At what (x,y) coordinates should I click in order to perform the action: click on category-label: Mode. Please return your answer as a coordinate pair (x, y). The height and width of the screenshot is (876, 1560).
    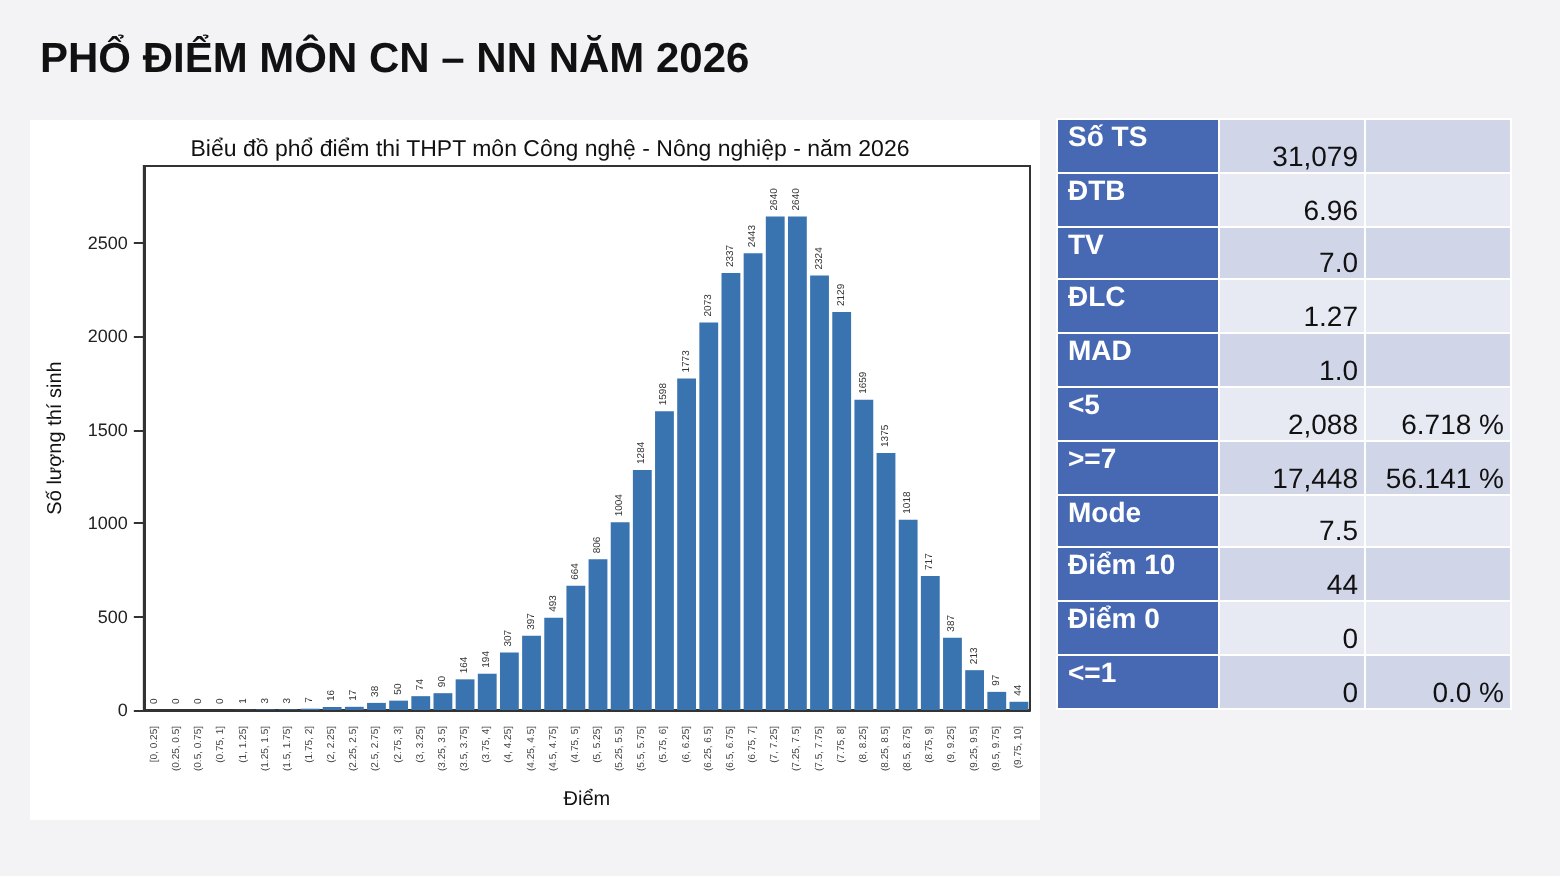
    Looking at the image, I should click on (1138, 521).